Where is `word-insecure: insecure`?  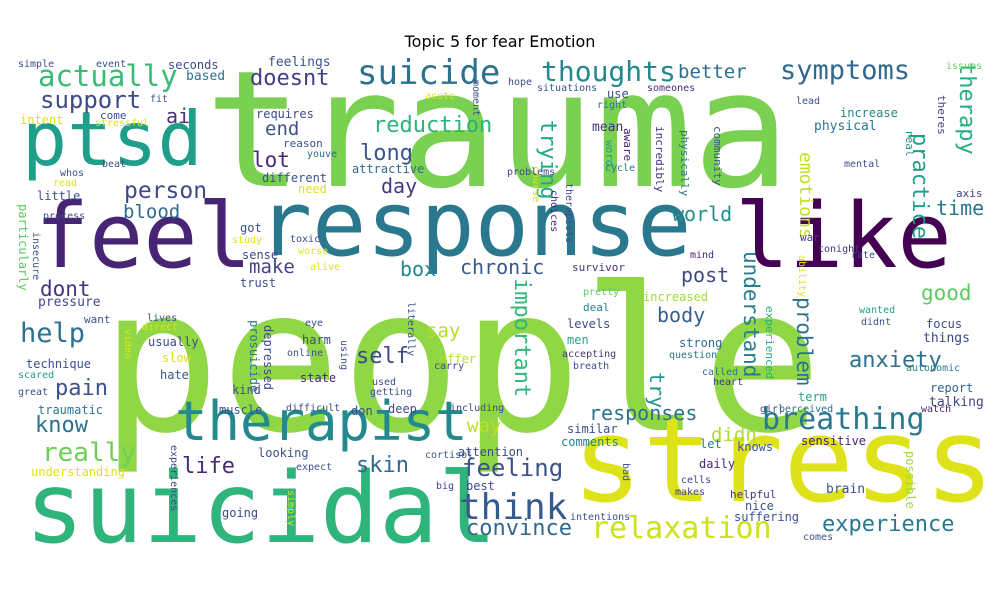 word-insecure: insecure is located at coordinates (35, 256).